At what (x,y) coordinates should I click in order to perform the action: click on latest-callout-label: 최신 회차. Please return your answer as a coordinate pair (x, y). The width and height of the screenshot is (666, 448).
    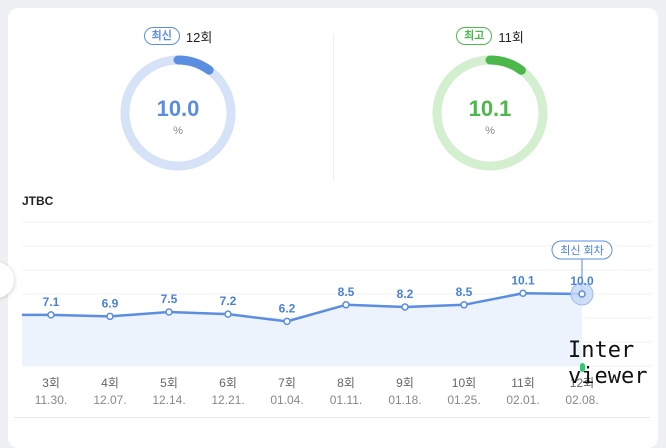
    Looking at the image, I should click on (582, 250).